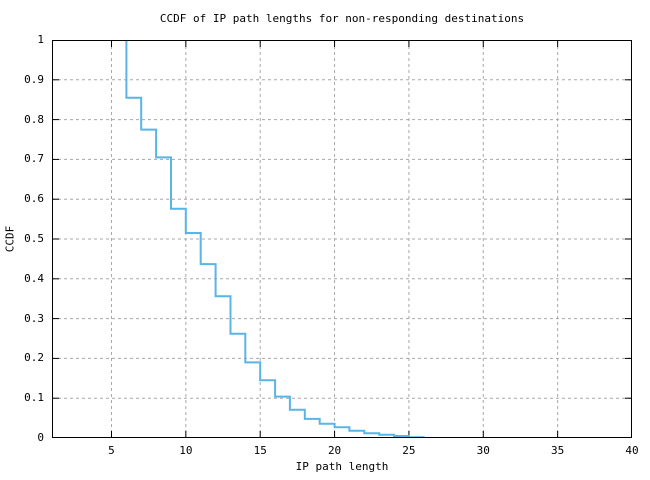 The height and width of the screenshot is (480, 650). What do you see at coordinates (34, 79) in the screenshot?
I see `y-tick-label: 0.9` at bounding box center [34, 79].